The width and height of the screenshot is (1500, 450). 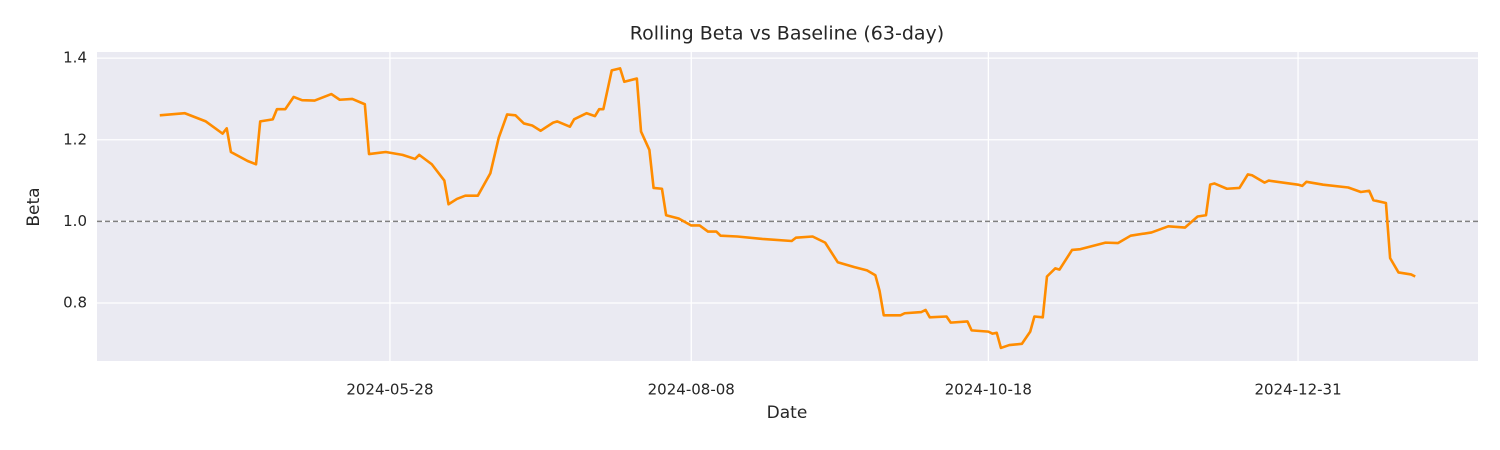 I want to click on chart-title: Rolling Beta vs Baseline (63-day), so click(x=787, y=34).